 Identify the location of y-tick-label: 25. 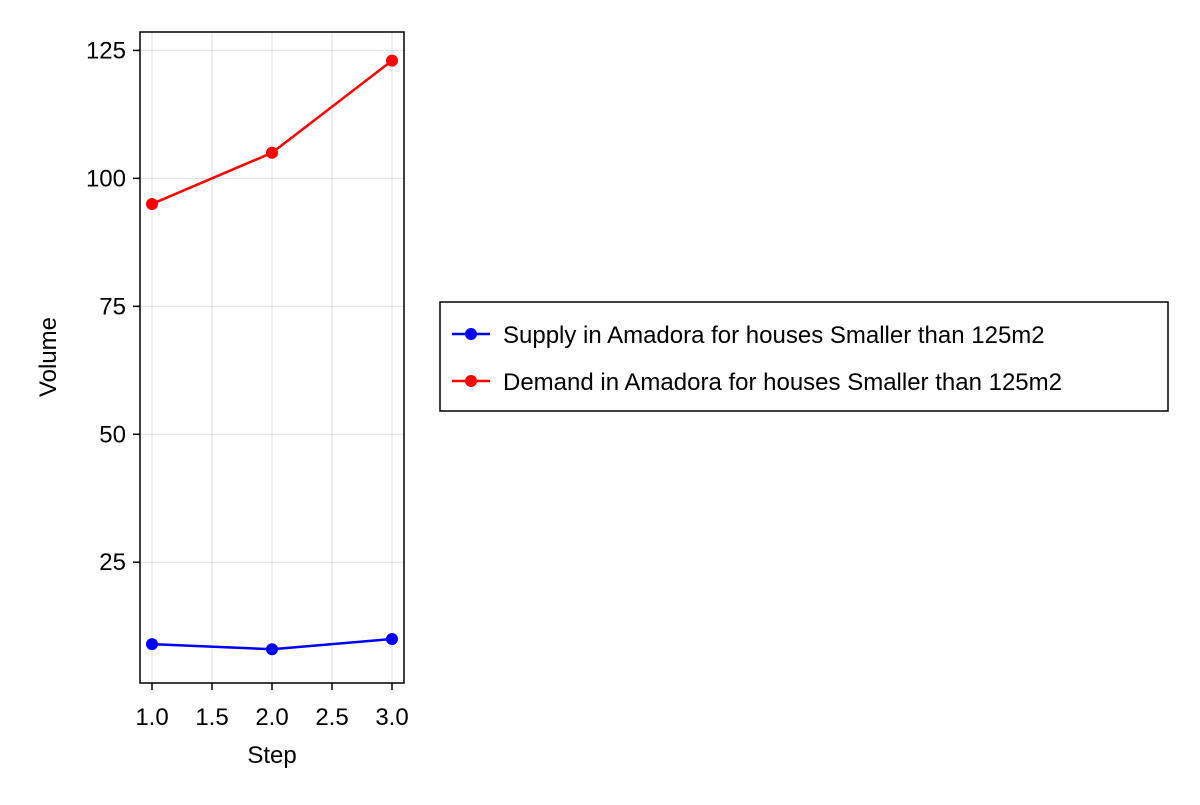
(112, 562).